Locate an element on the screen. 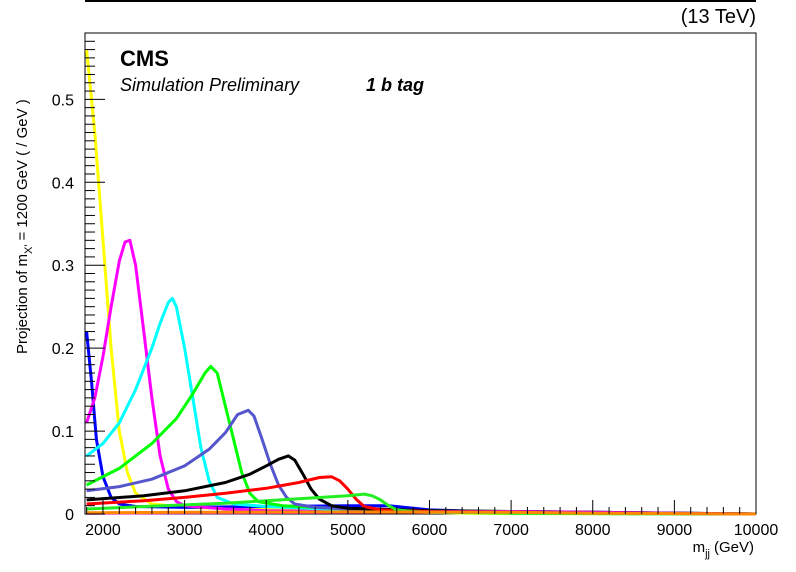 The image size is (796, 572). x-tick-label: 10000 is located at coordinates (756, 530).